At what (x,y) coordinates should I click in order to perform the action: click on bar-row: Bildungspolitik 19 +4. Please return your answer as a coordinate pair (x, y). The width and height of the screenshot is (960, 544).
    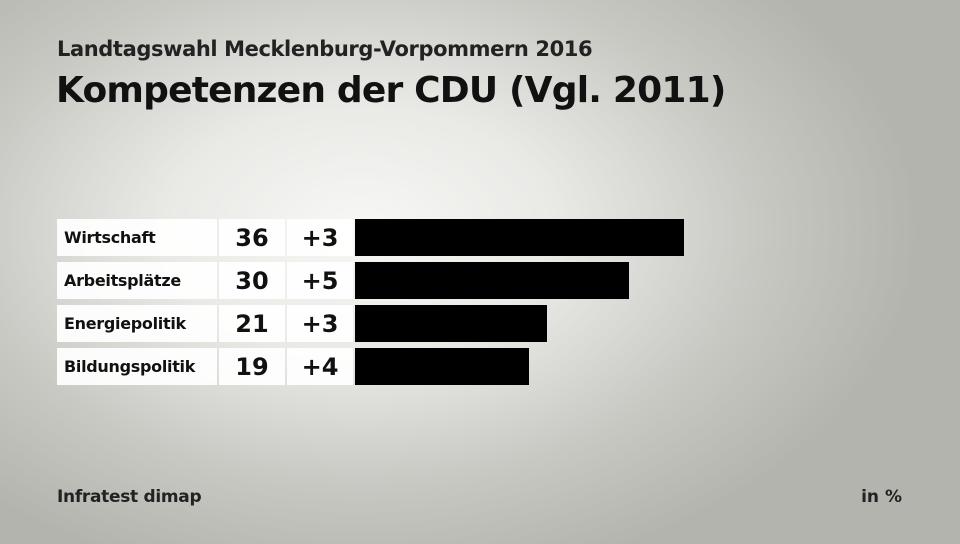
    Looking at the image, I should click on (377, 366).